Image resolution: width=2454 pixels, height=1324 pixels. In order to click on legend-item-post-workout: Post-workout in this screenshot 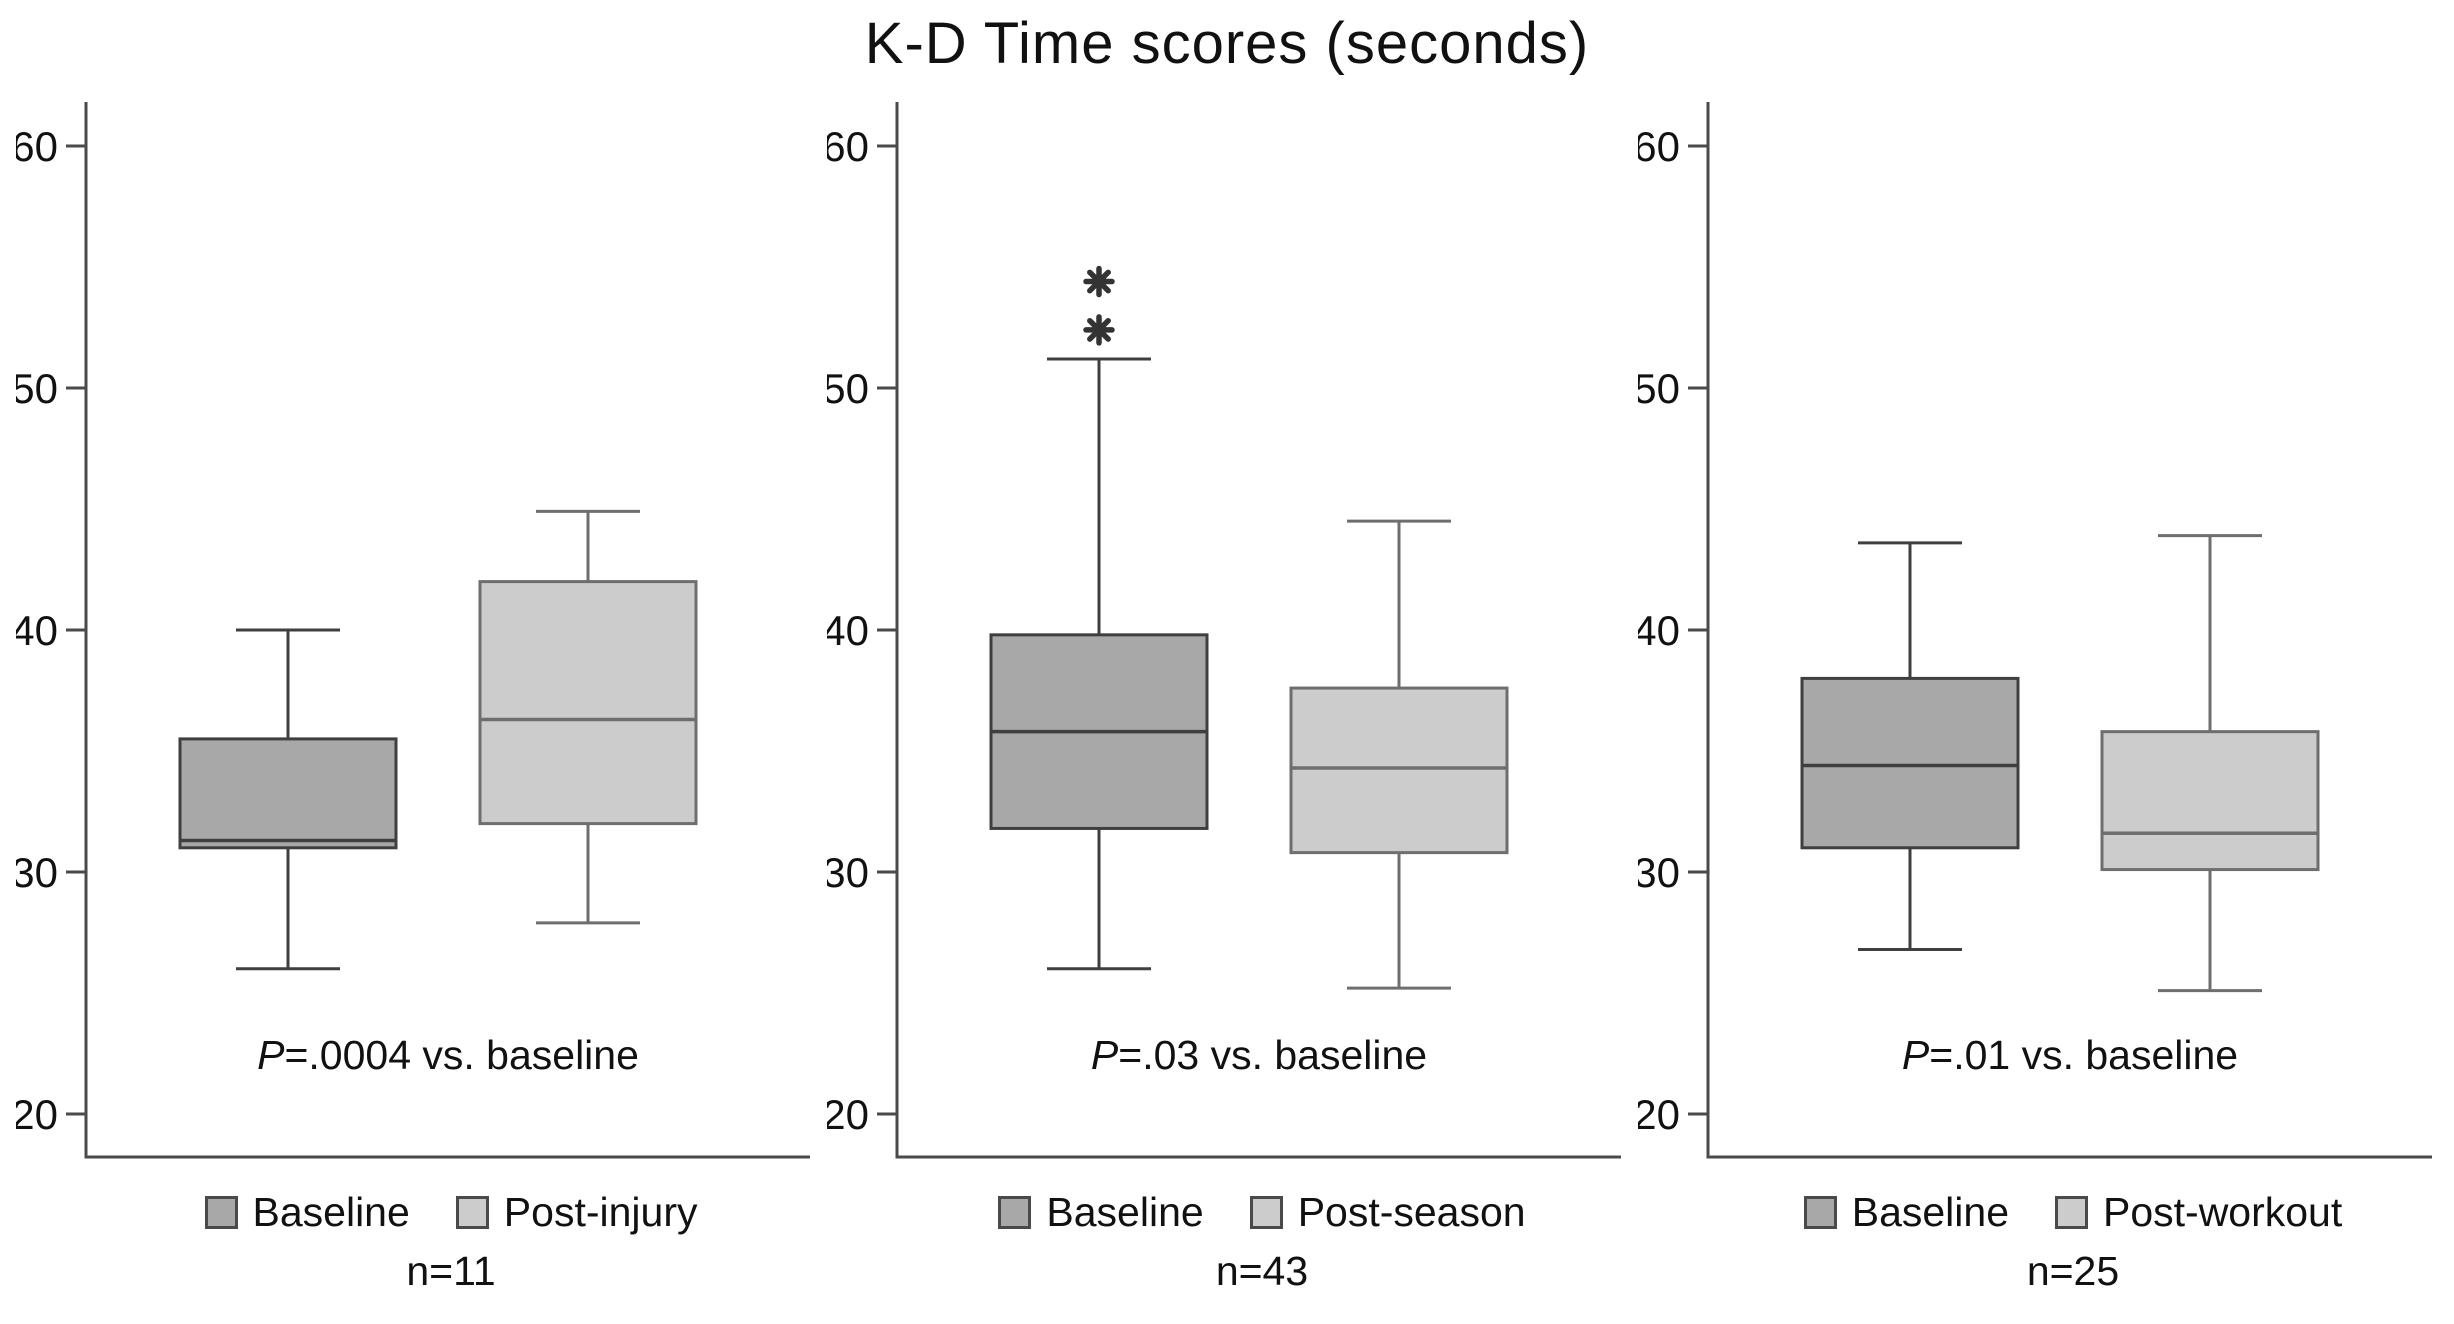, I will do `click(2198, 1212)`.